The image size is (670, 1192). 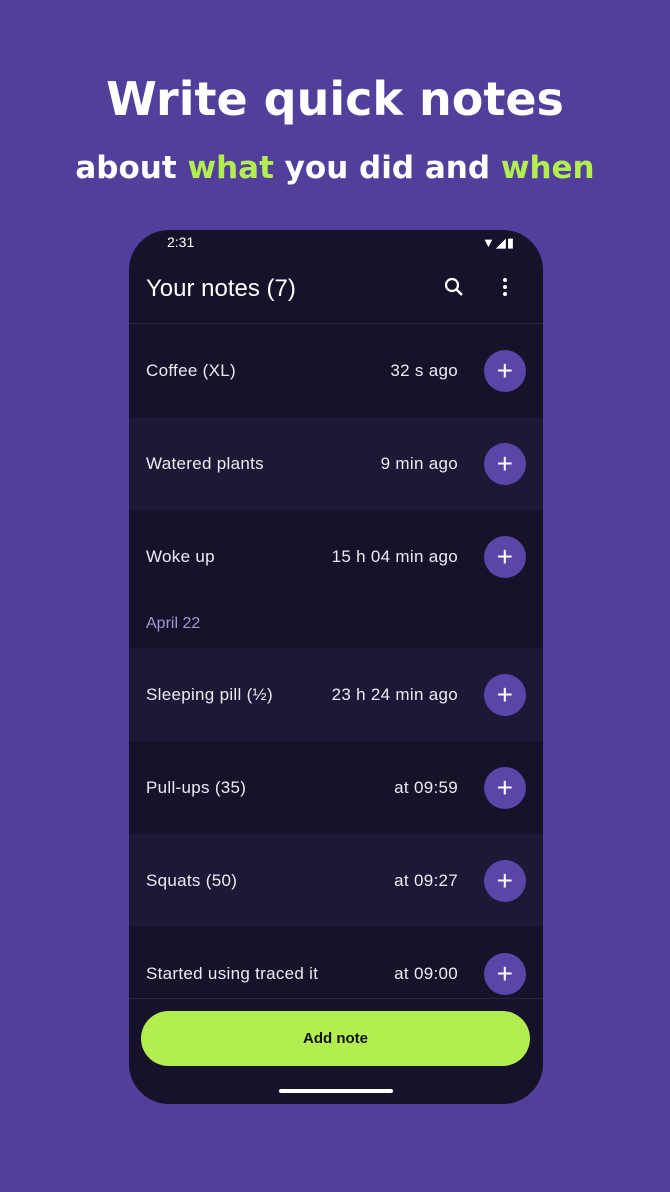 What do you see at coordinates (394, 694) in the screenshot?
I see `note-time: 23 h 24 min ago` at bounding box center [394, 694].